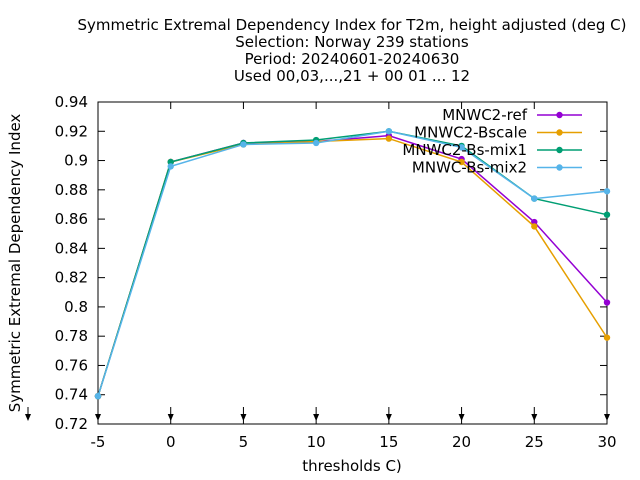 This screenshot has width=640, height=480. Describe the element at coordinates (71, 190) in the screenshot. I see `y-tick-label: 0.88` at that location.